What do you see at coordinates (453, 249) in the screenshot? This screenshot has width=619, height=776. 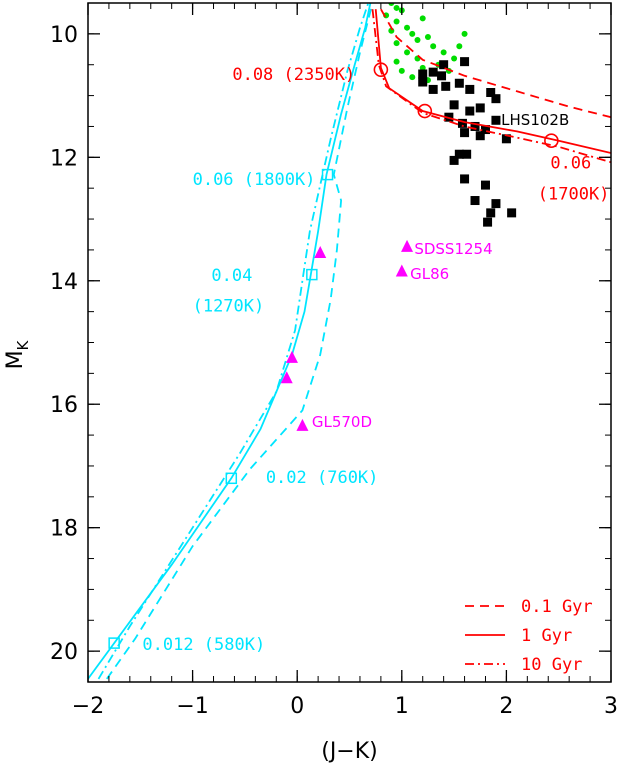 I see `annotation-label: SDSS1254` at bounding box center [453, 249].